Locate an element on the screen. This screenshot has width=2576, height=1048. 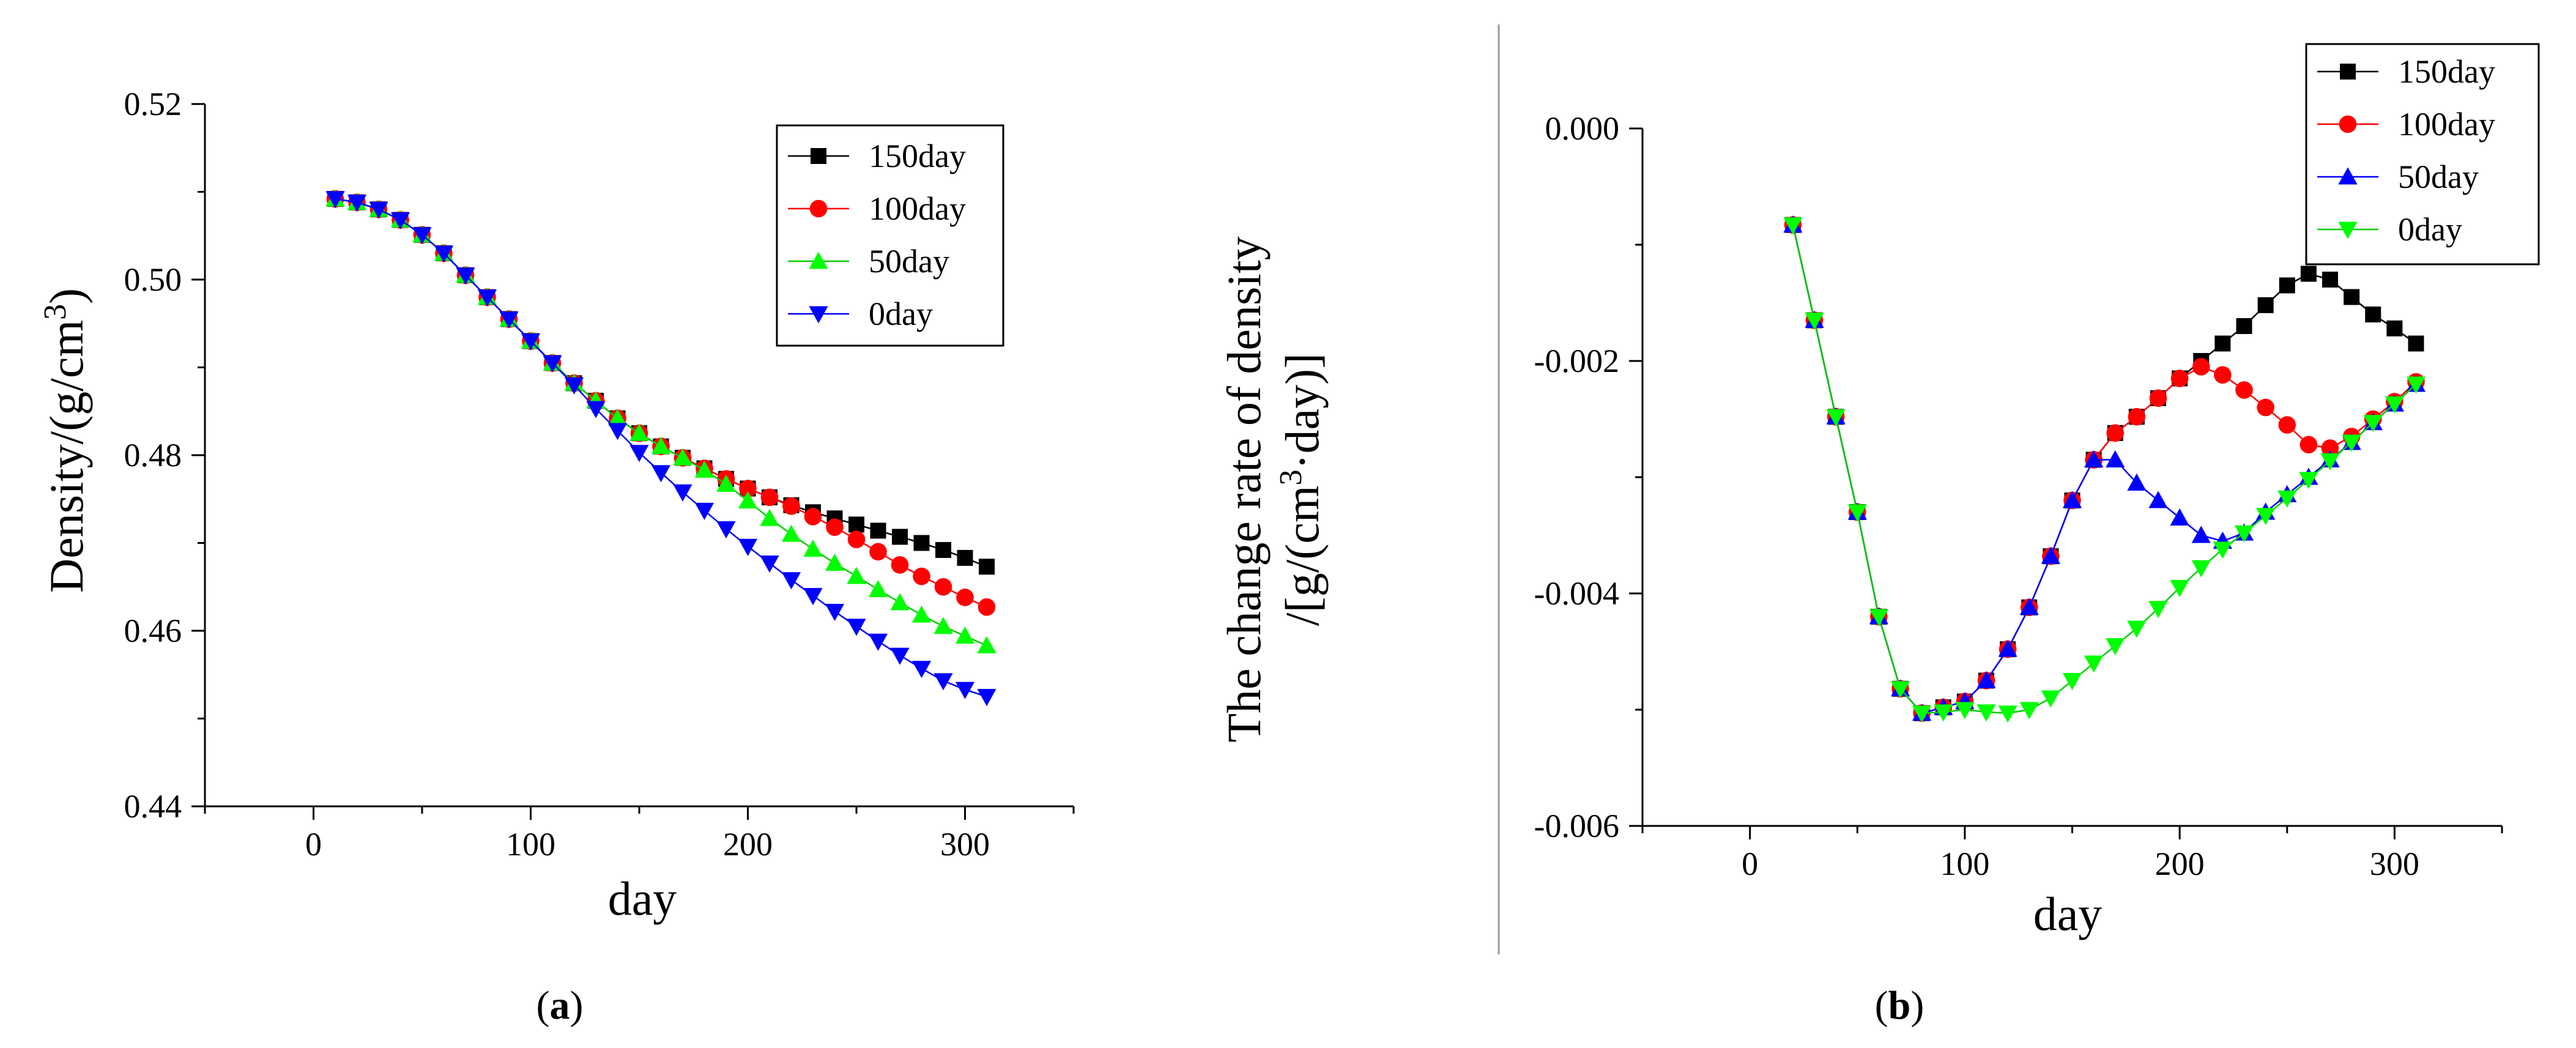
series-0day is located at coordinates (661, 449).